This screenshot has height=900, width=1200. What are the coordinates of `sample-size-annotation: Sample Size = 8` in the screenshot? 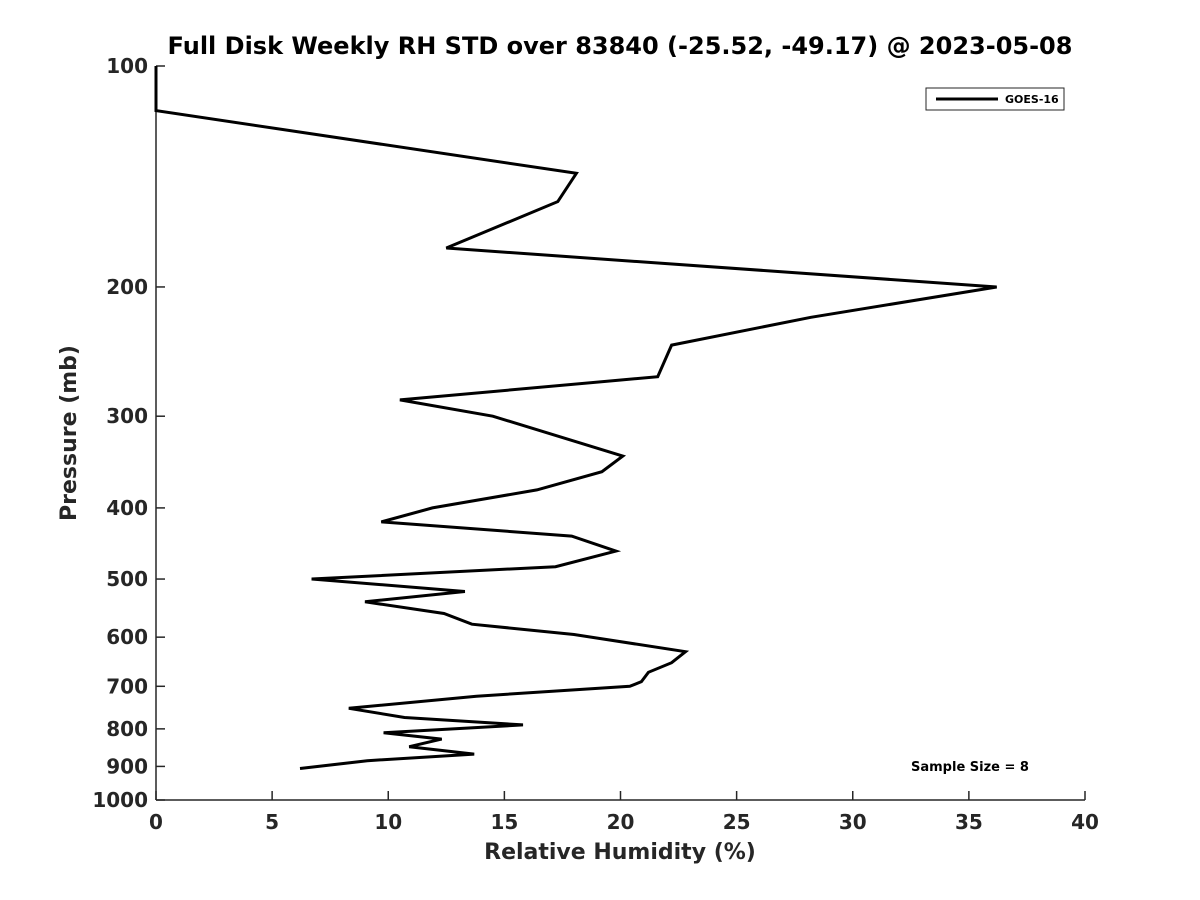 It's located at (970, 767).